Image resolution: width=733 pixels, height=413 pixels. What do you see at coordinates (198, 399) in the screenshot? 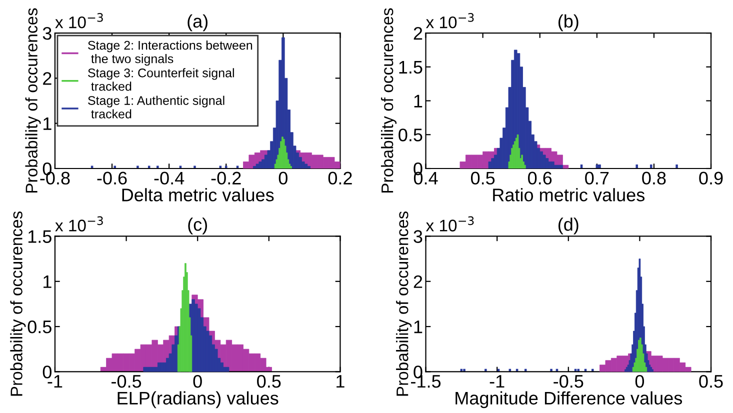
I see `x-axis-title: ELP(radians) values` at bounding box center [198, 399].